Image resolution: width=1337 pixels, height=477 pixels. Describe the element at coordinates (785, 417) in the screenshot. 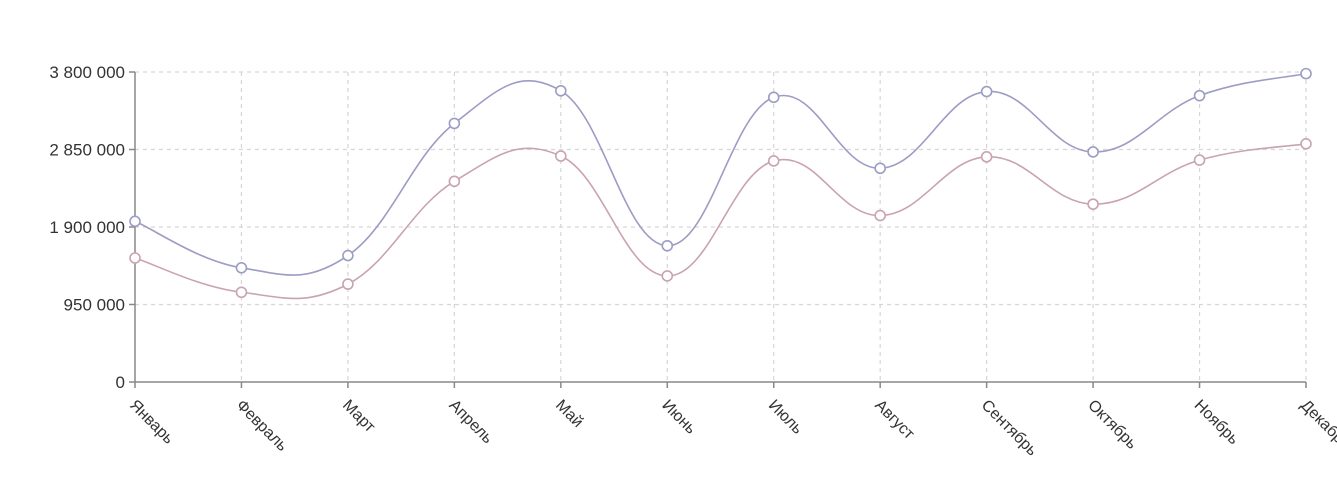

I see `x-tick-label: Июль` at that location.